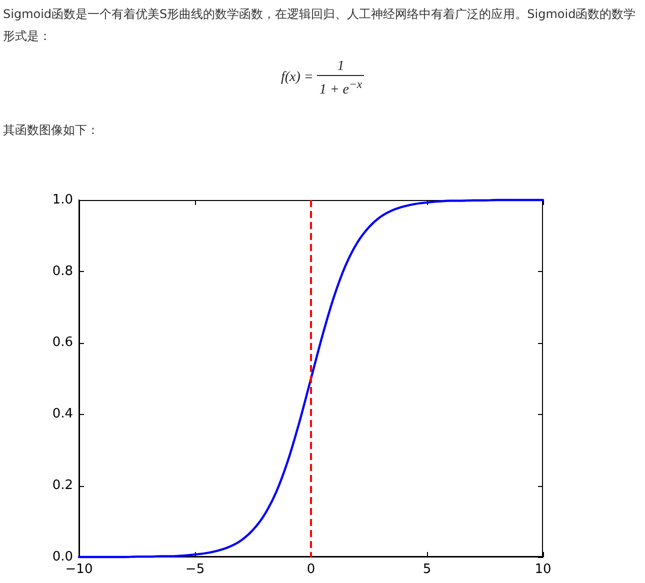 The height and width of the screenshot is (583, 645). Describe the element at coordinates (311, 570) in the screenshot. I see `x-tick-label: 0` at that location.